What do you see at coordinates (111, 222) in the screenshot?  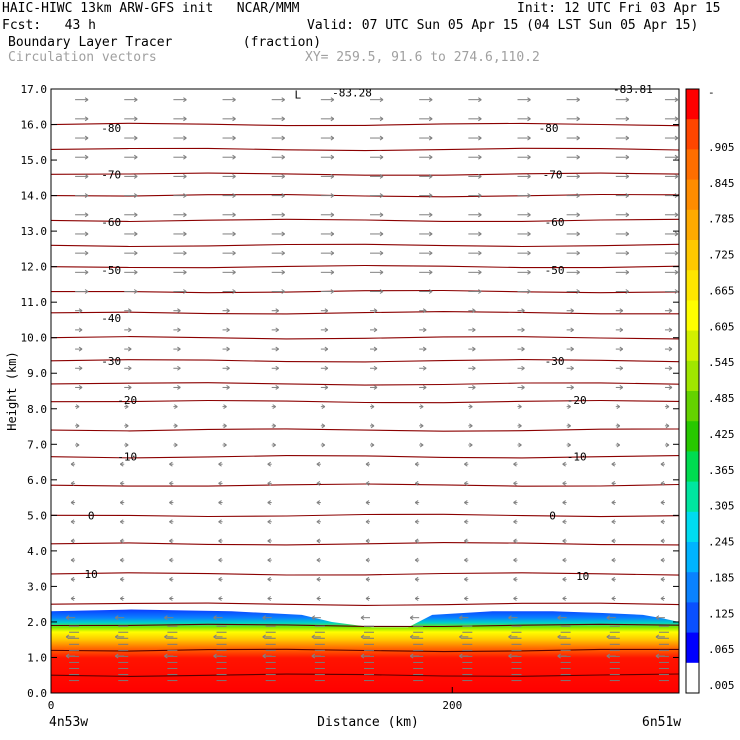 I see `contour-label: -60` at bounding box center [111, 222].